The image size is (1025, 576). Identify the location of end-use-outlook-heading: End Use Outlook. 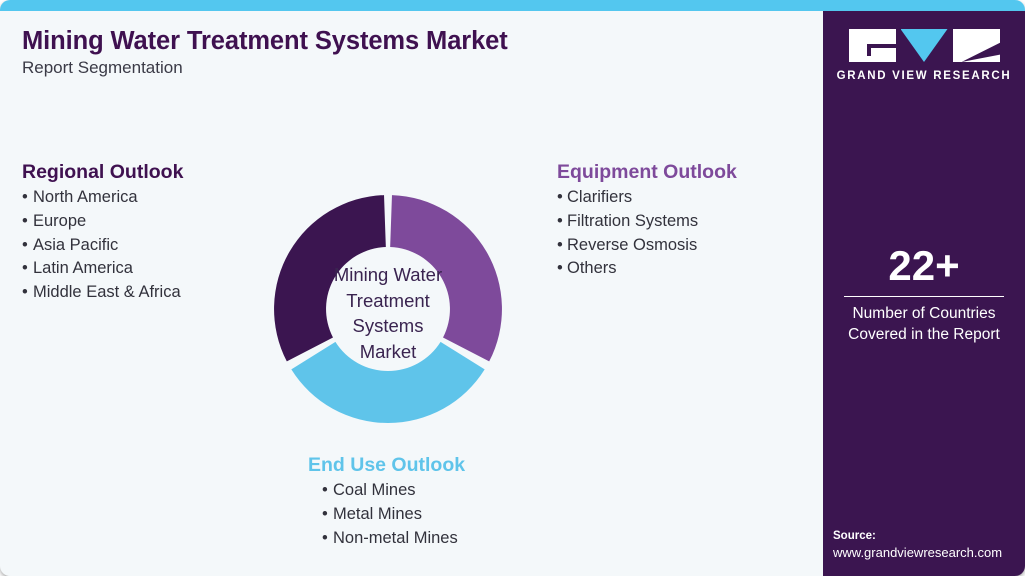
(387, 465).